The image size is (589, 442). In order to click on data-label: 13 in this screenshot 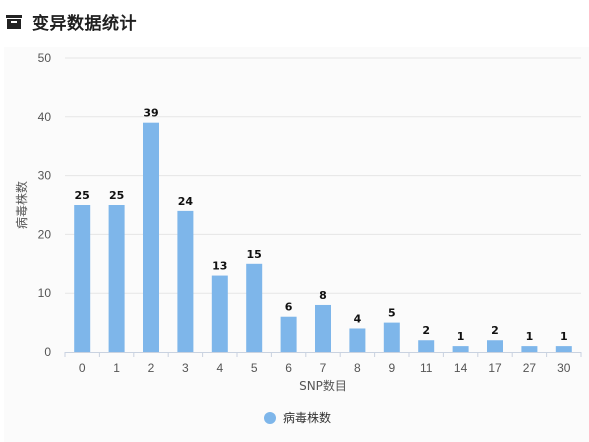, I will do `click(219, 266)`.